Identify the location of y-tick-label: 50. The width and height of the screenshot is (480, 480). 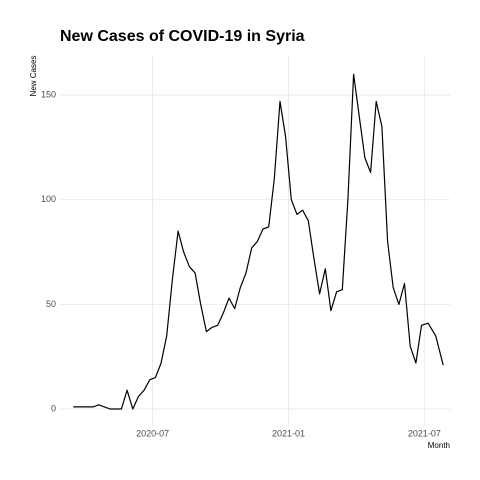
(51, 304).